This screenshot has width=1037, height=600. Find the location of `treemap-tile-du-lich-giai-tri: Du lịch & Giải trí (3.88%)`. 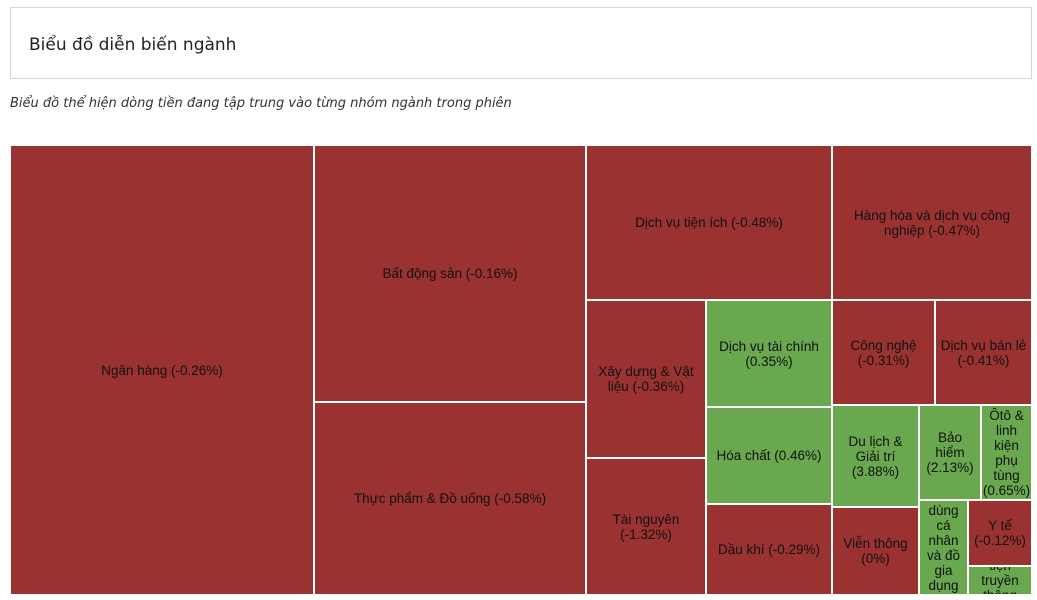

treemap-tile-du-lich-giai-tri: Du lịch & Giải trí (3.88%) is located at coordinates (875, 456).